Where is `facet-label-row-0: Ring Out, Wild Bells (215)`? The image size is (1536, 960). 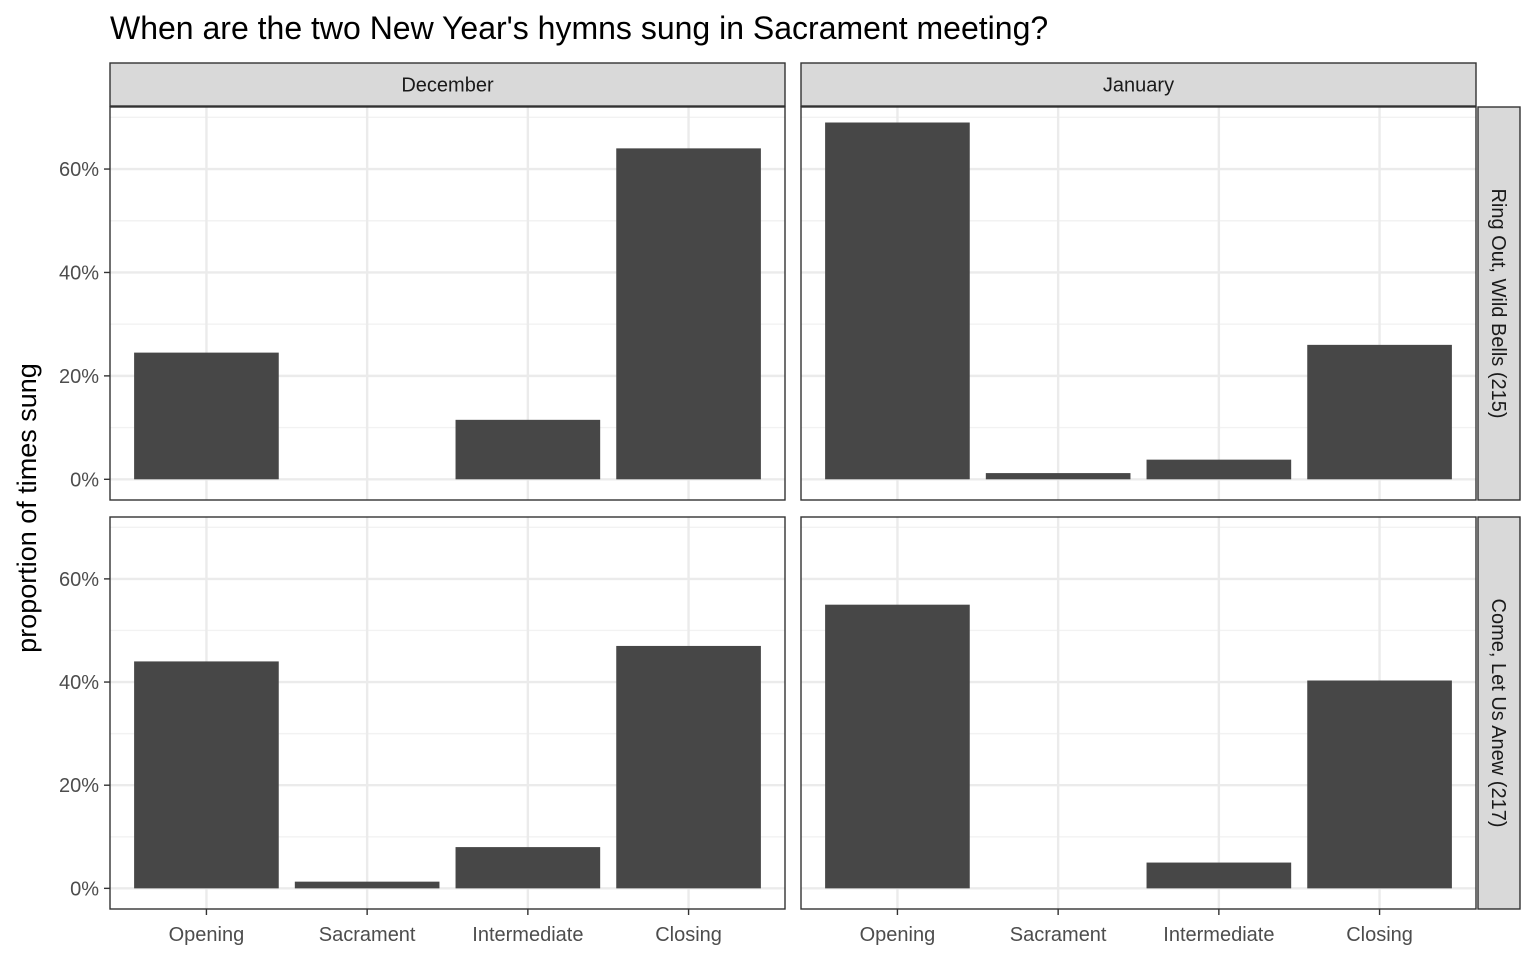
facet-label-row-0: Ring Out, Wild Bells (215) is located at coordinates (1498, 303).